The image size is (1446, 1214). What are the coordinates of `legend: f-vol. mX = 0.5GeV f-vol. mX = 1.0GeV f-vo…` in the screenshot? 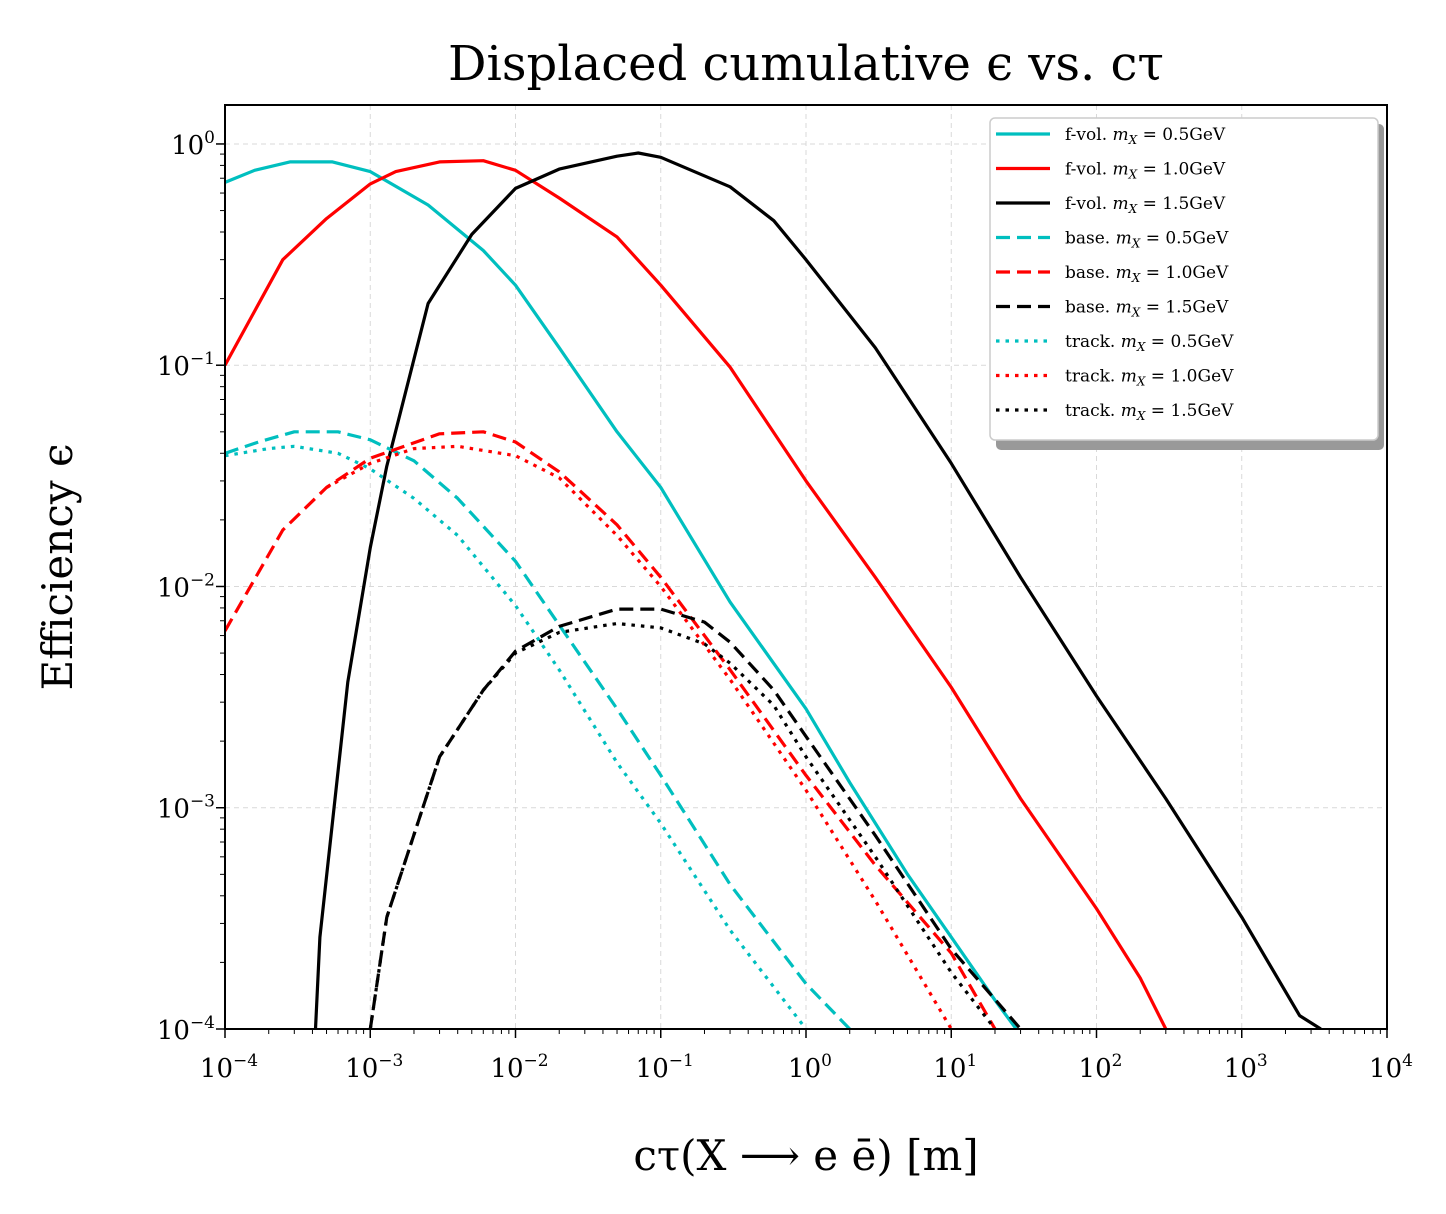 It's located at (1186, 283).